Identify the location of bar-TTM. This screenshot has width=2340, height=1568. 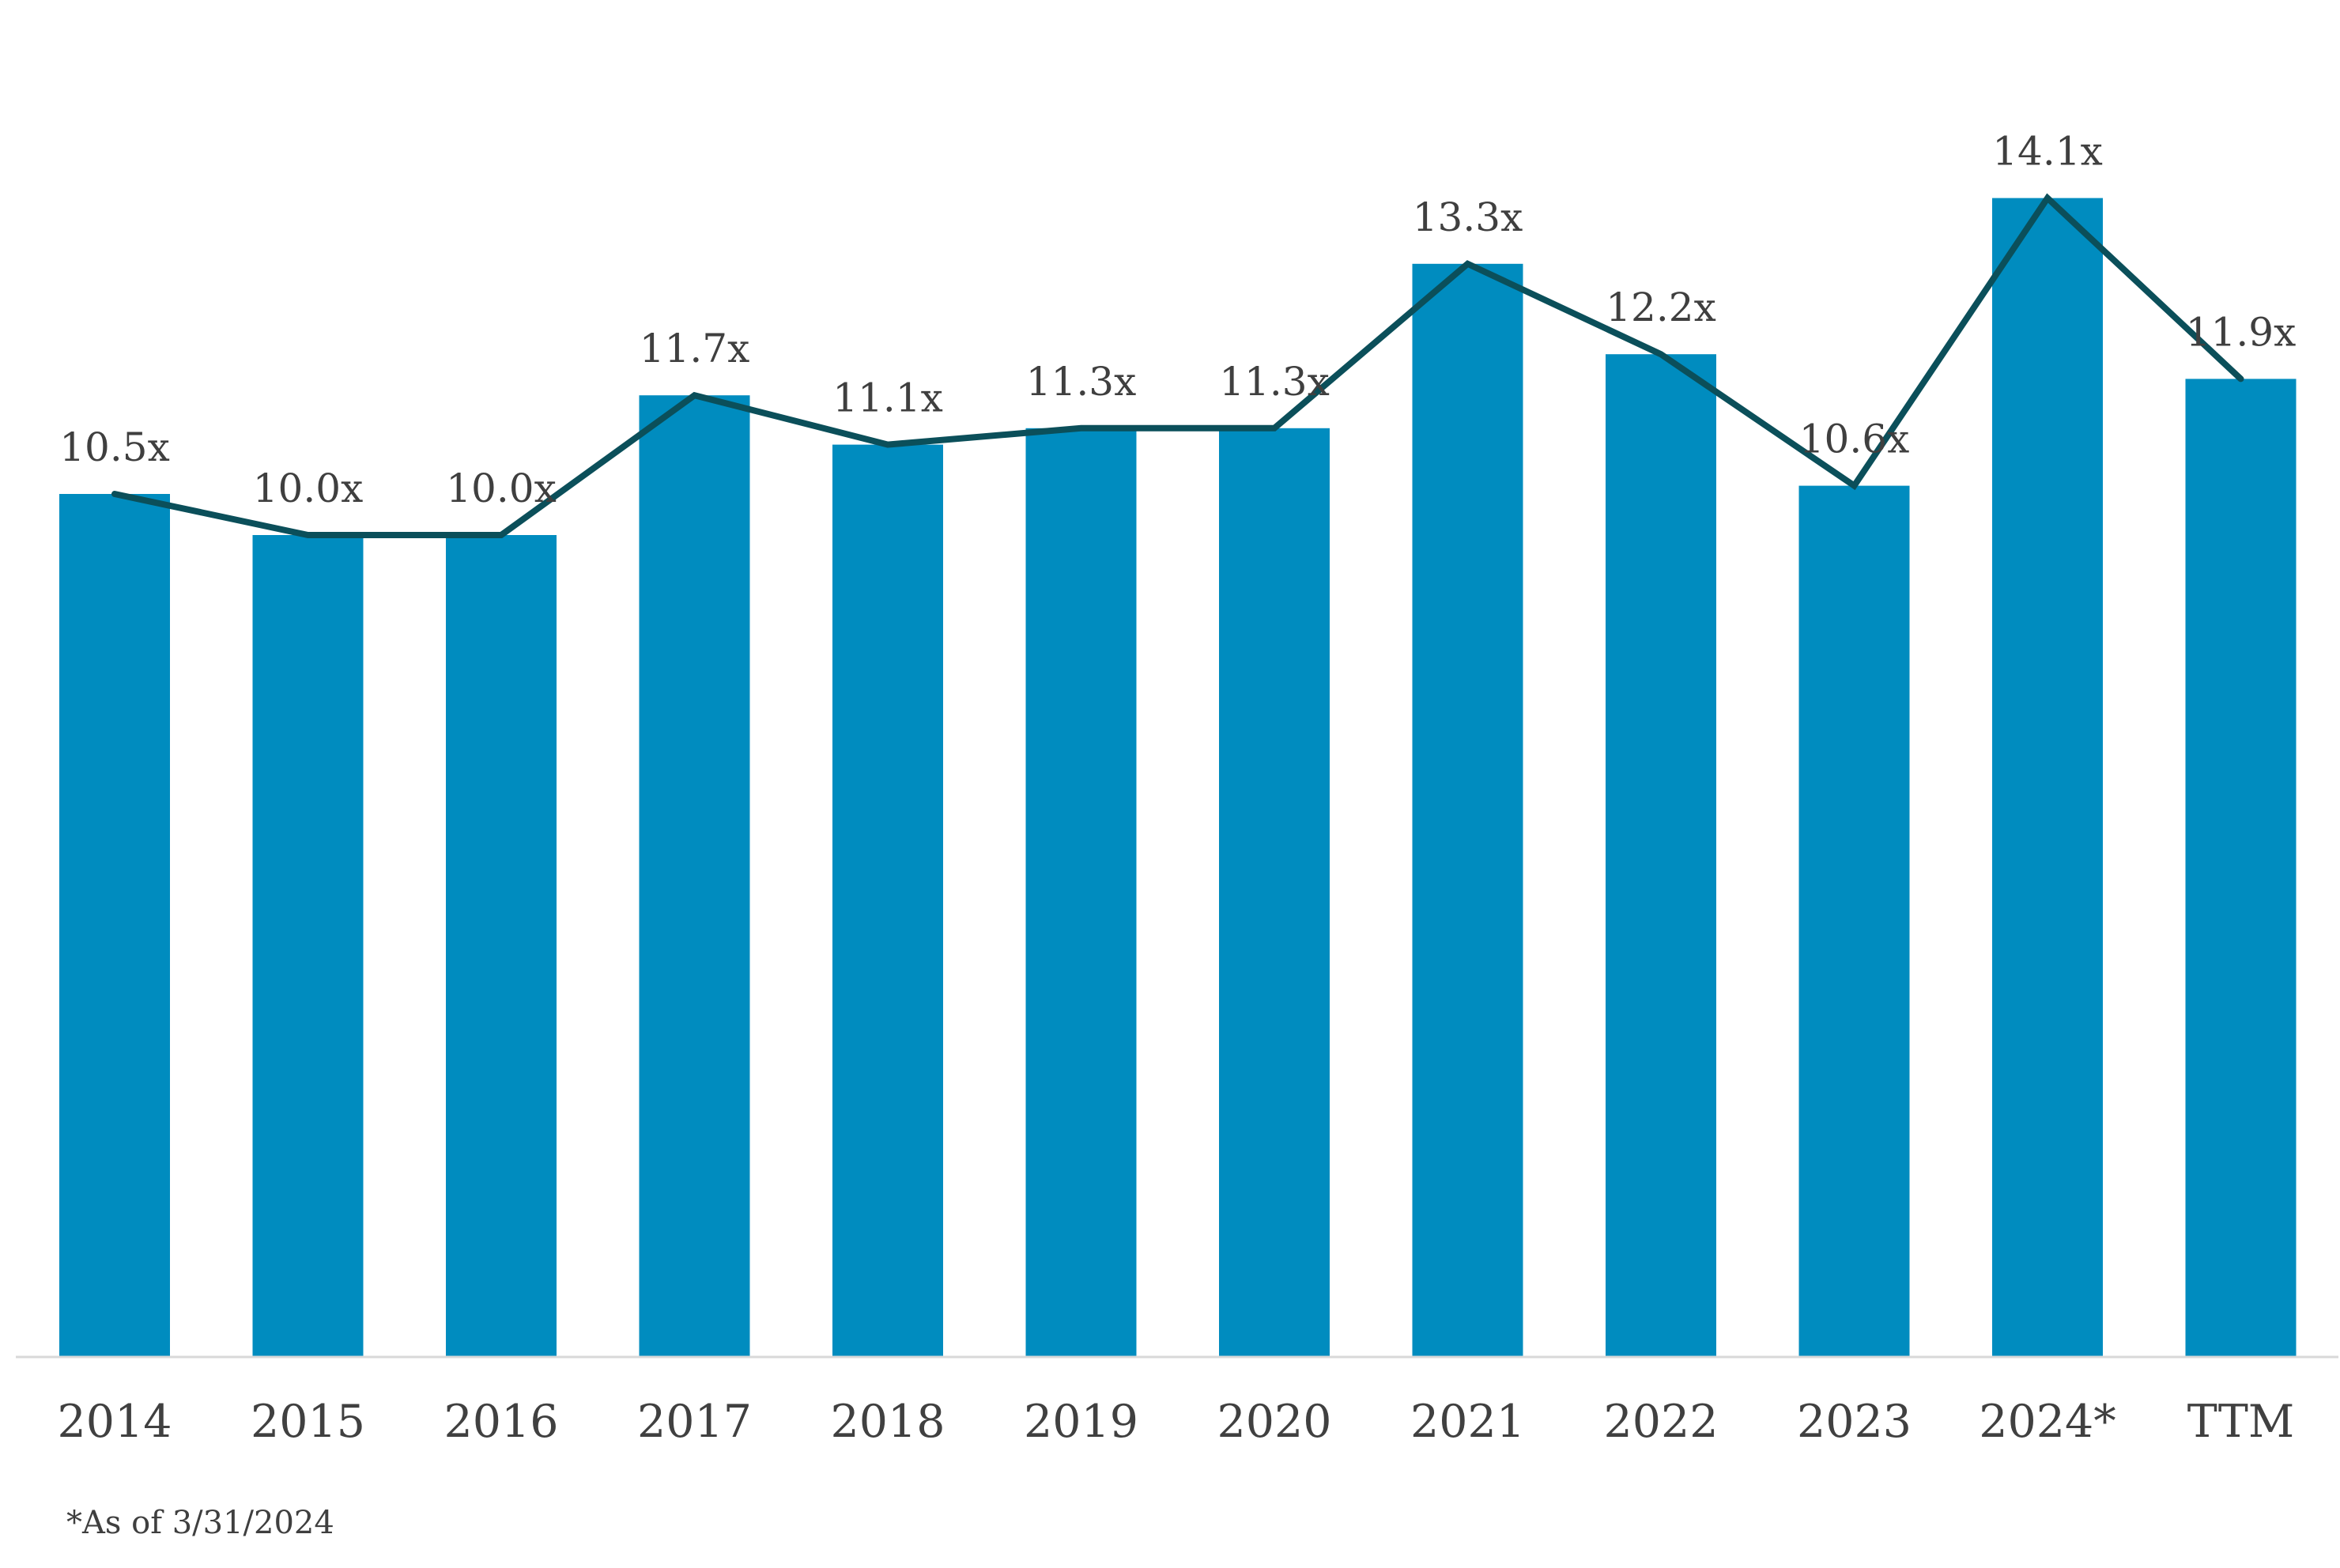
(2241, 868).